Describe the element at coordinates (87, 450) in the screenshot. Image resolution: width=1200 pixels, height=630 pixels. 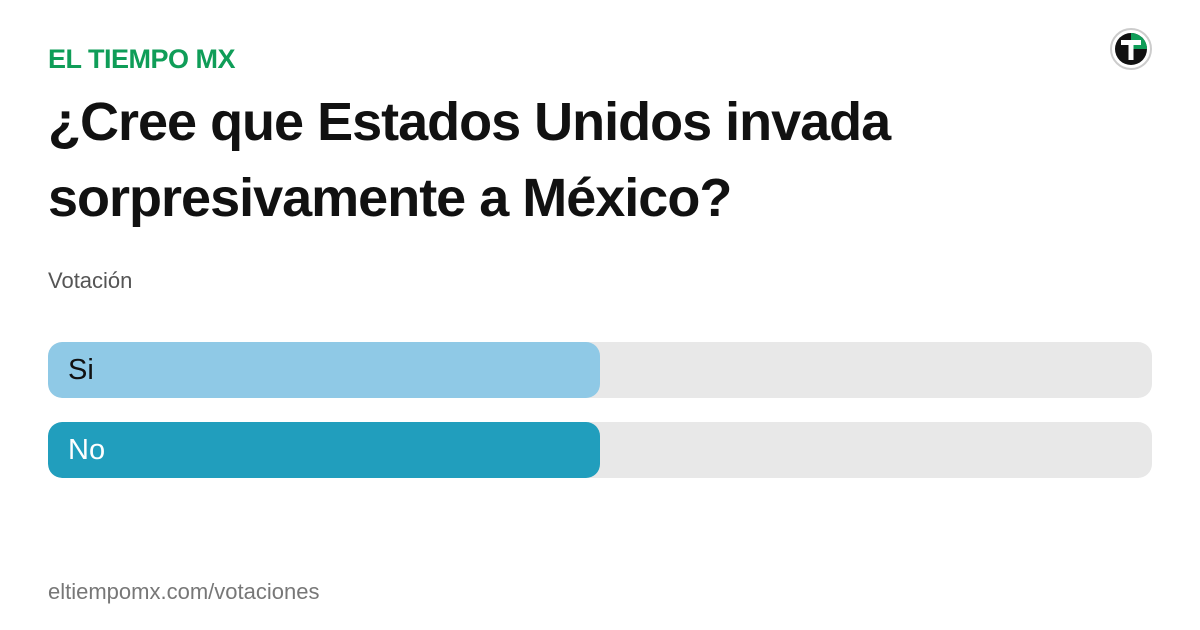
I see `option-label: No` at that location.